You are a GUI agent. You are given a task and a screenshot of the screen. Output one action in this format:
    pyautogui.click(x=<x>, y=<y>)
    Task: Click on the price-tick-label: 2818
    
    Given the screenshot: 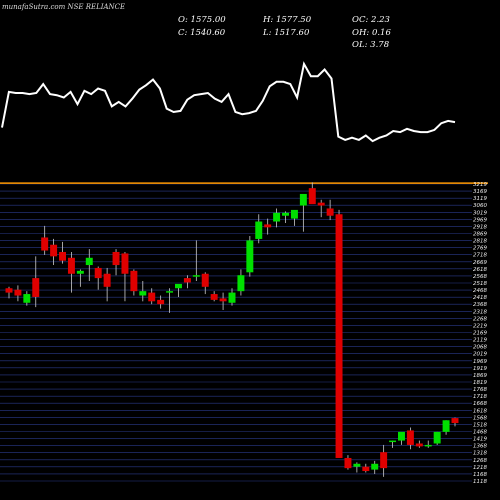 What is the action you would take?
    pyautogui.click(x=480, y=242)
    